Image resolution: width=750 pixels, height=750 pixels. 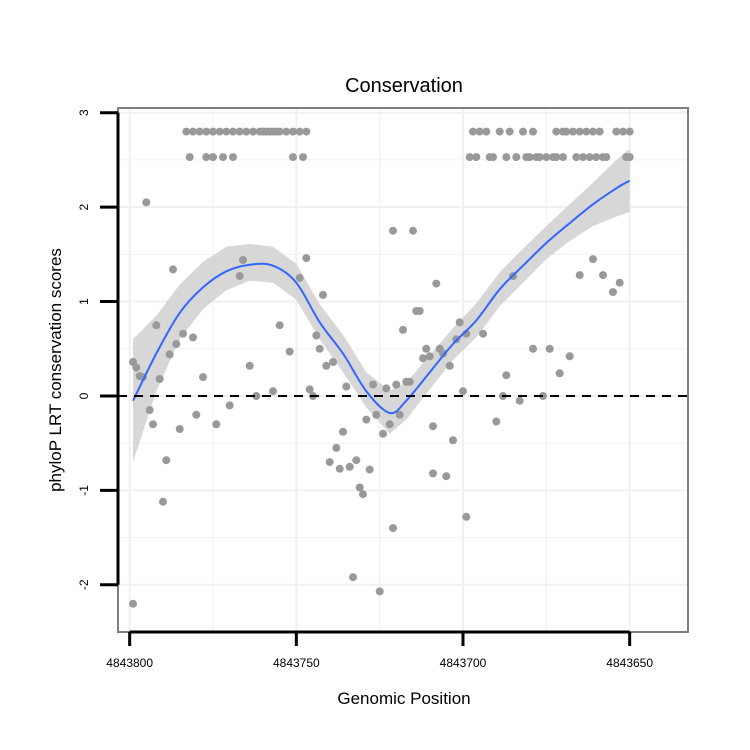 What do you see at coordinates (84, 490) in the screenshot?
I see `y-tick-label: -1` at bounding box center [84, 490].